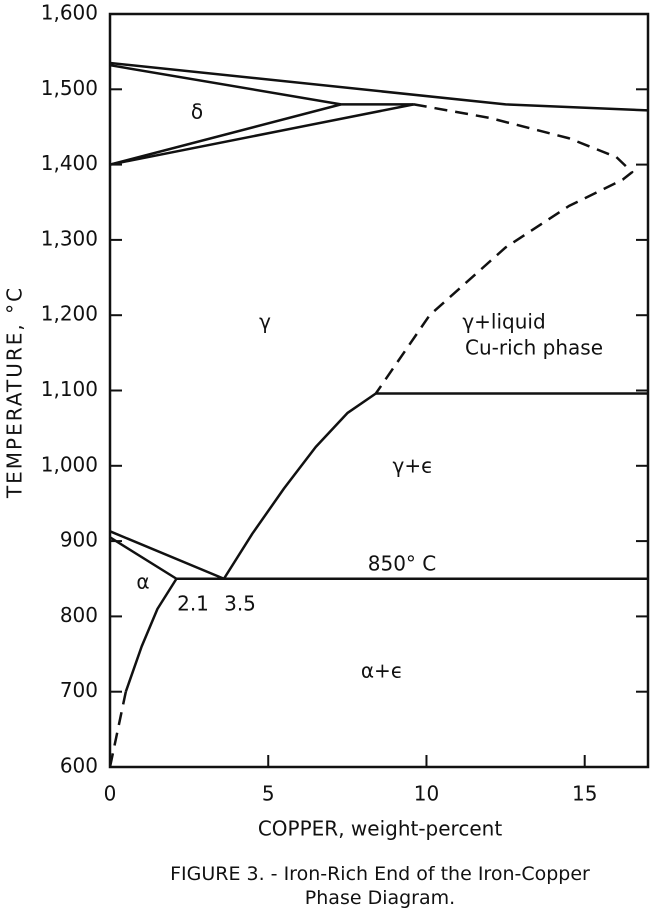 This screenshot has height=923, width=656. What do you see at coordinates (110, 794) in the screenshot?
I see `x-tick-label: 0` at bounding box center [110, 794].